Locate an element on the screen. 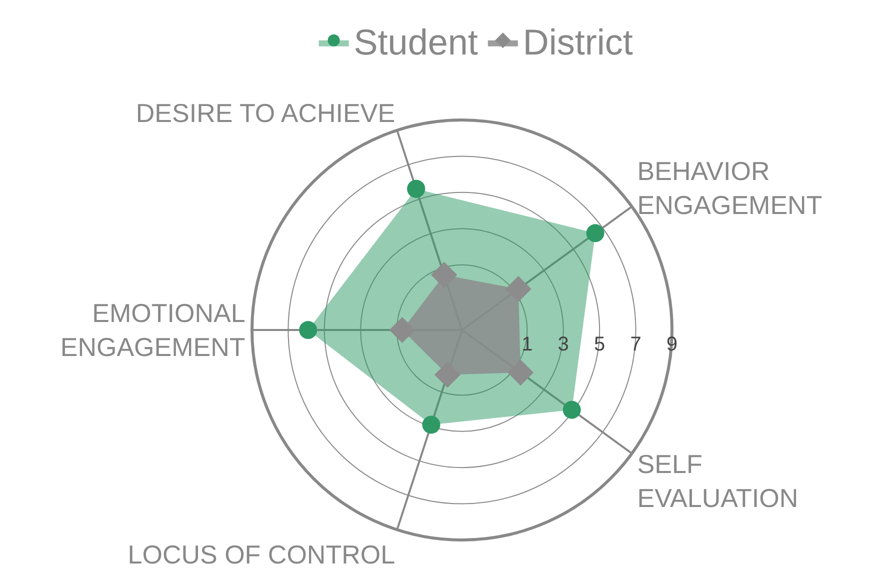 This screenshot has width=882, height=578. y-tick-label: 1 is located at coordinates (527, 345).